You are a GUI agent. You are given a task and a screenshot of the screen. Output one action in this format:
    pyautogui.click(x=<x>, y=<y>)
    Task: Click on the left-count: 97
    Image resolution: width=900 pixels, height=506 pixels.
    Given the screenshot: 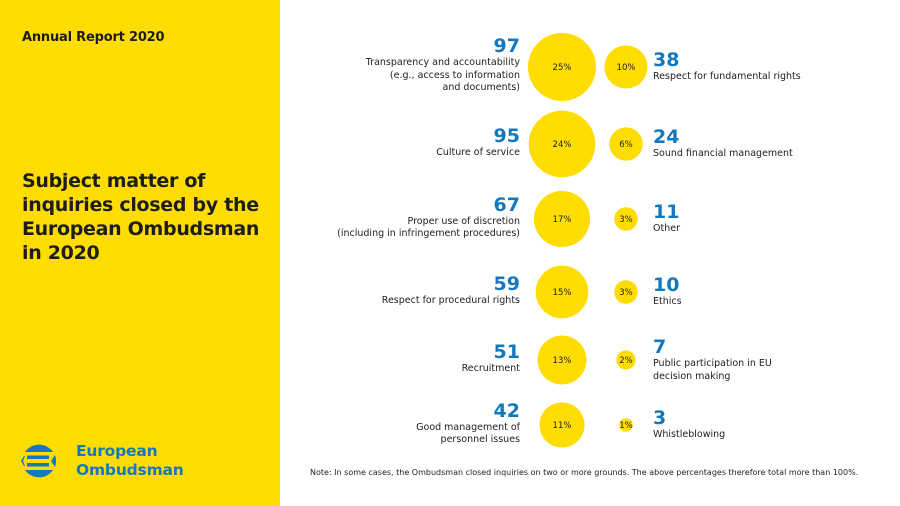 What is the action you would take?
    pyautogui.click(x=506, y=46)
    